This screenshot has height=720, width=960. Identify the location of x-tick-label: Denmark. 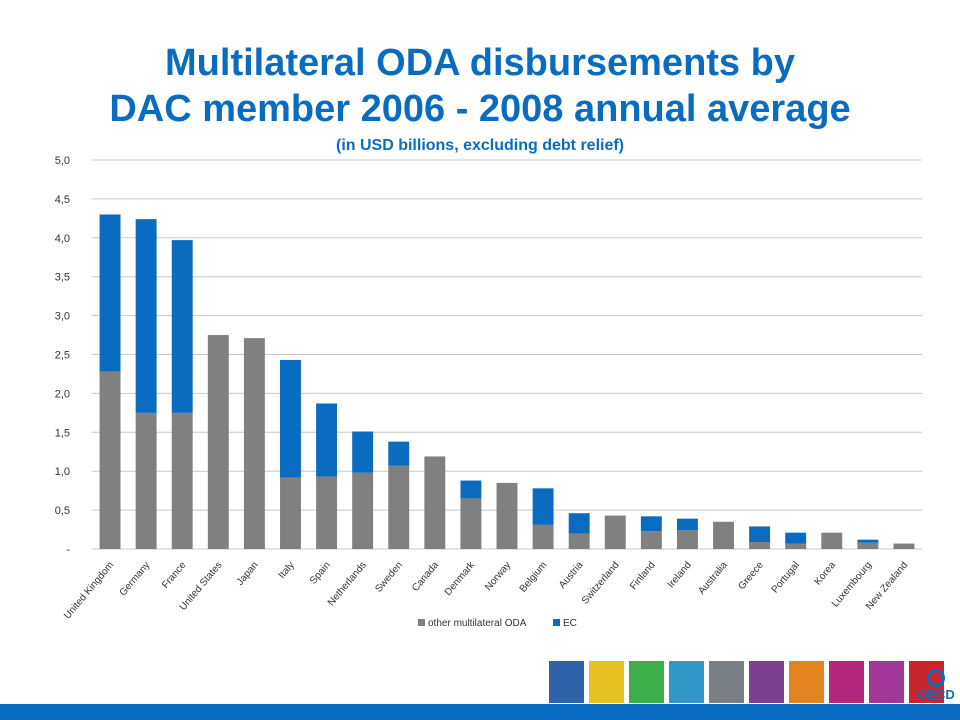
(460, 578).